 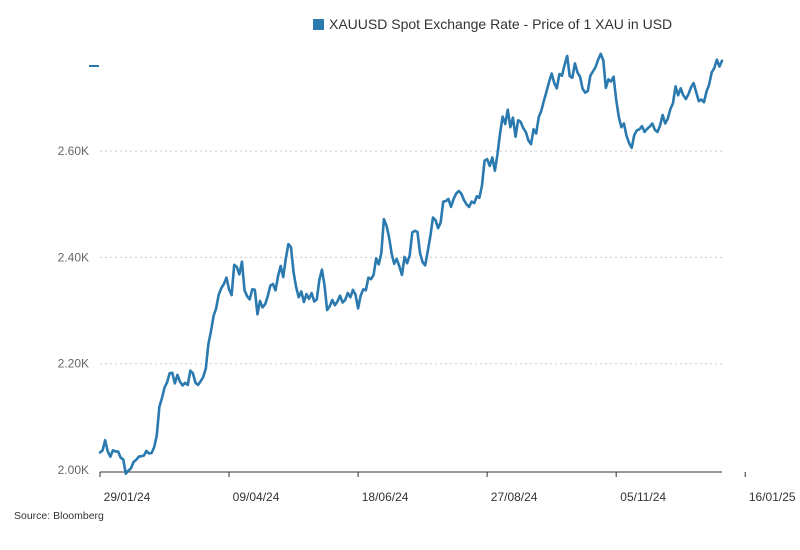 What do you see at coordinates (73, 470) in the screenshot?
I see `y-tick-label: 2.00K` at bounding box center [73, 470].